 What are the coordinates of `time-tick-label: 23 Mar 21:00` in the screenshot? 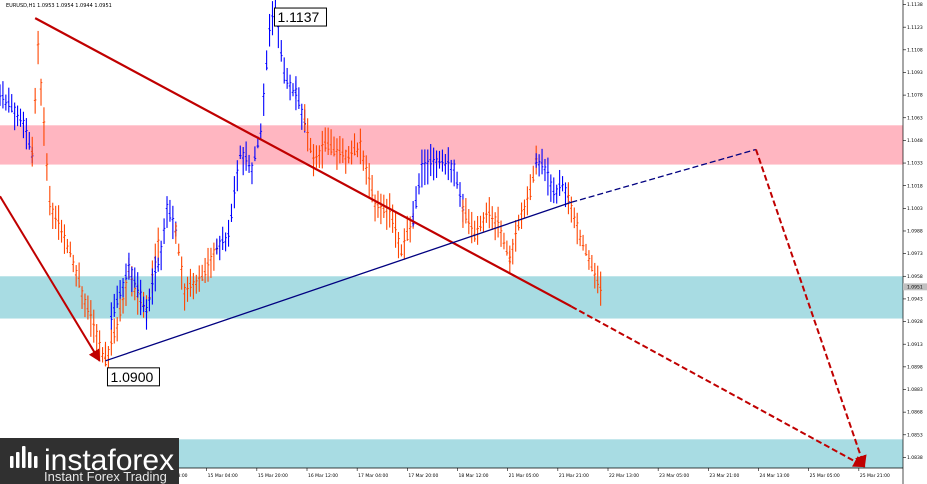 It's located at (724, 476).